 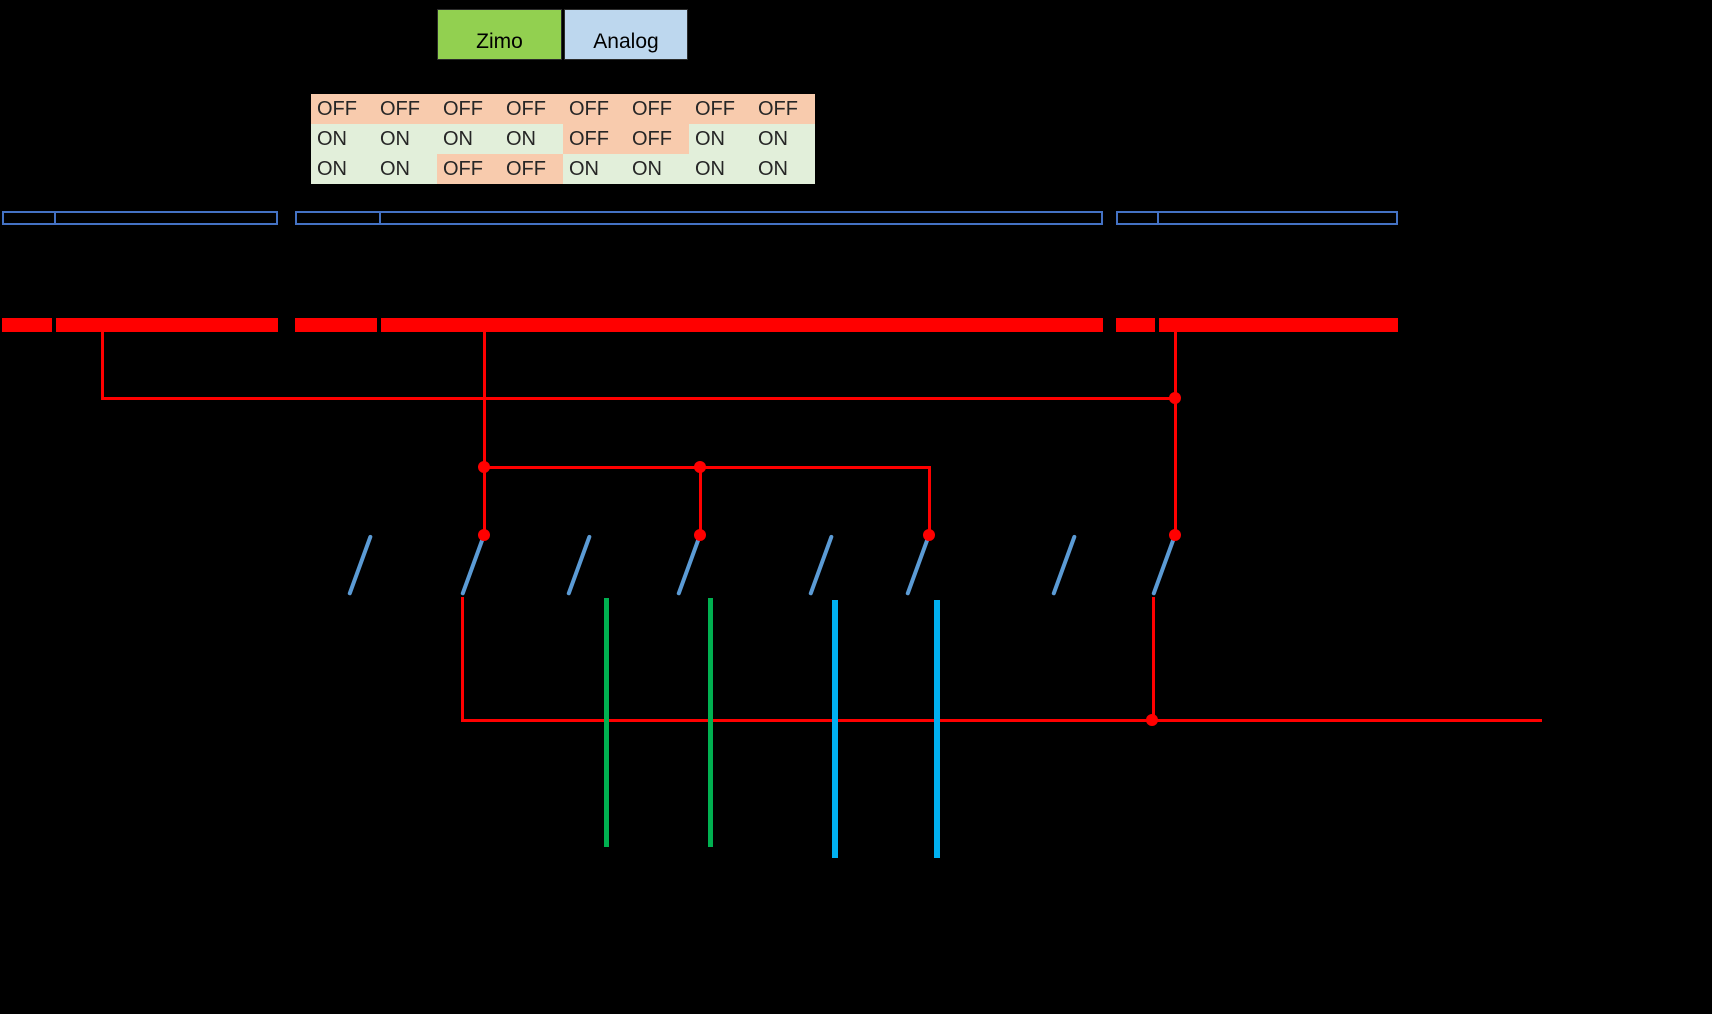 I want to click on legend-zimo-label: Zimo, so click(x=499, y=41).